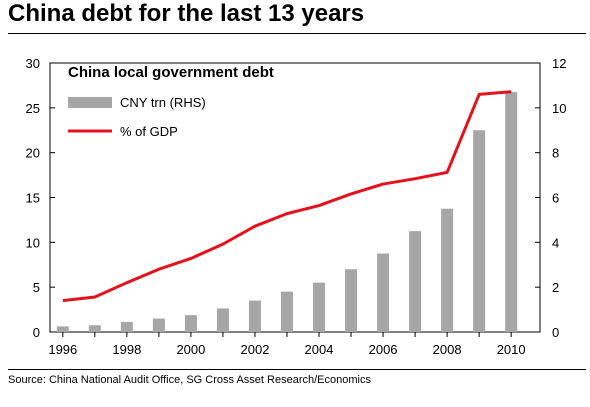 Image resolution: width=590 pixels, height=407 pixels. I want to click on source-divider, so click(297, 369).